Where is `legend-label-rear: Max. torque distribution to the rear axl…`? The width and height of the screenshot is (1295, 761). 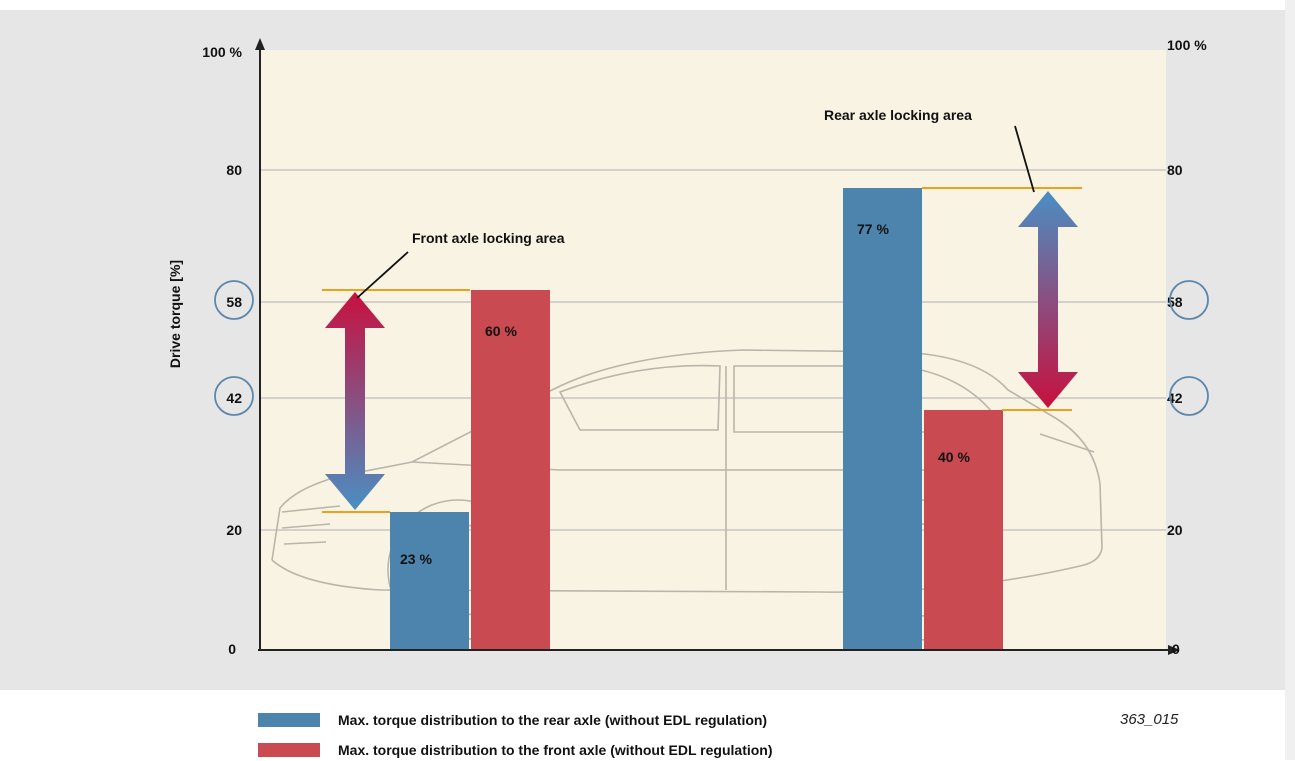 legend-label-rear: Max. torque distribution to the rear axl… is located at coordinates (553, 720).